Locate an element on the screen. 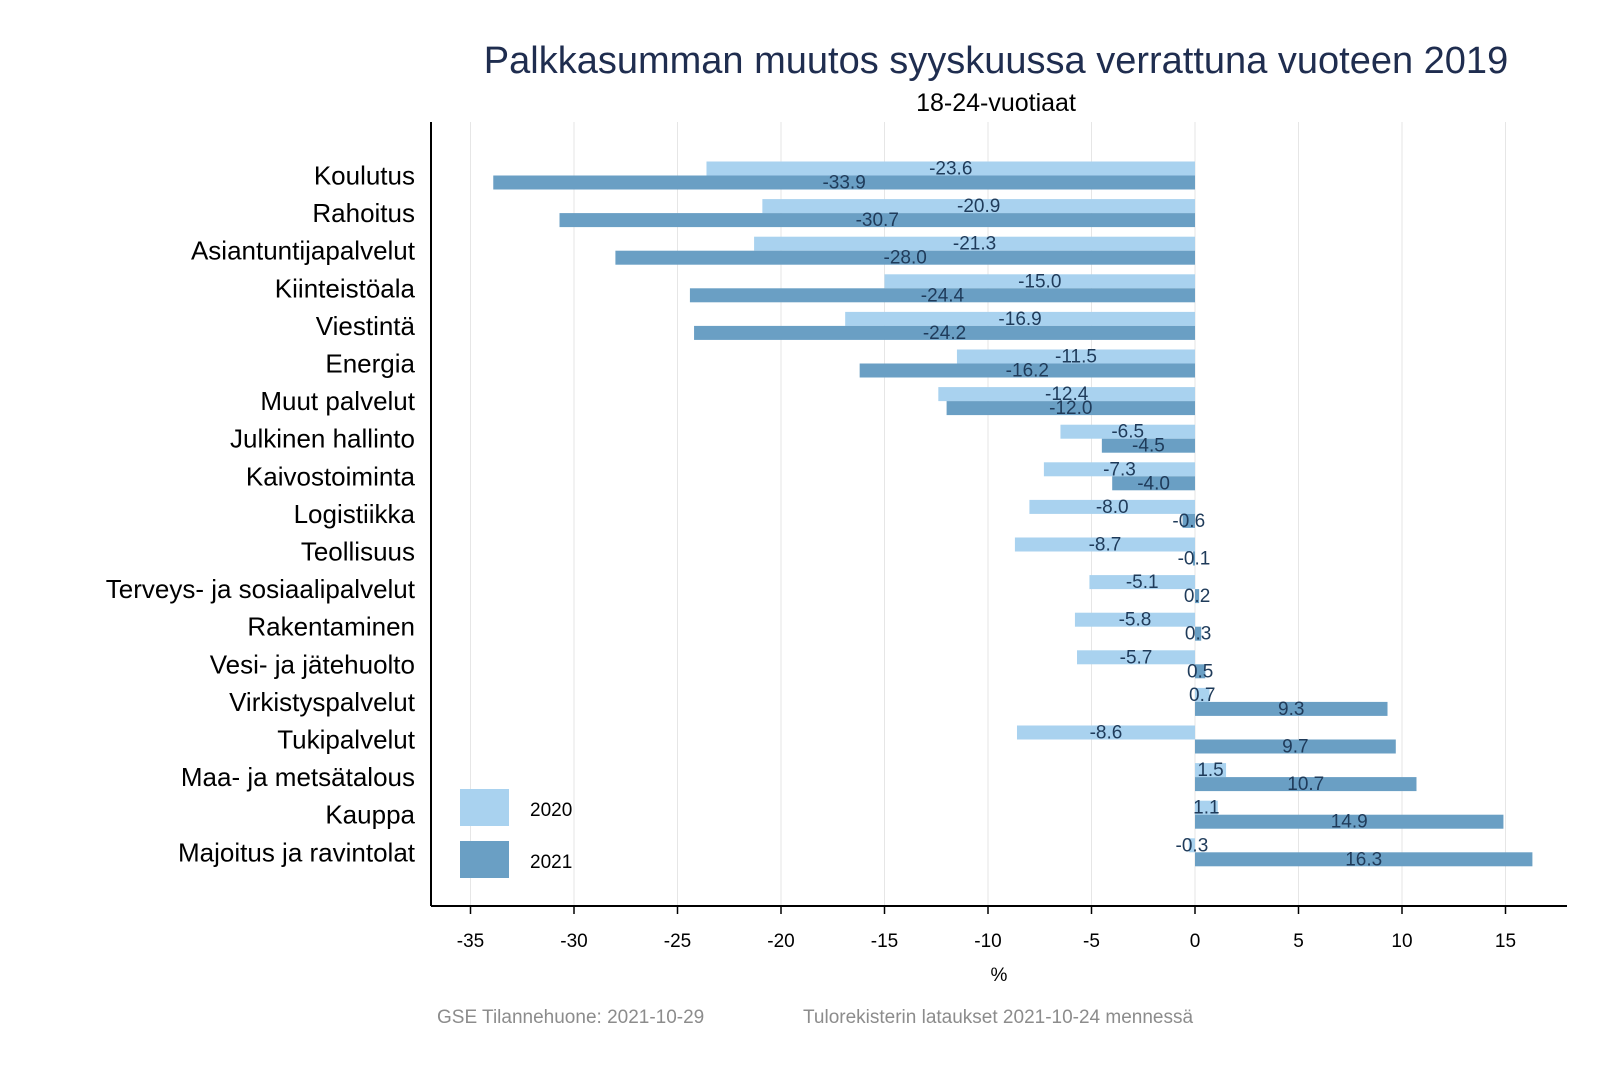 This screenshot has height=1067, width=1600. category-label: Koulutus is located at coordinates (364, 176).